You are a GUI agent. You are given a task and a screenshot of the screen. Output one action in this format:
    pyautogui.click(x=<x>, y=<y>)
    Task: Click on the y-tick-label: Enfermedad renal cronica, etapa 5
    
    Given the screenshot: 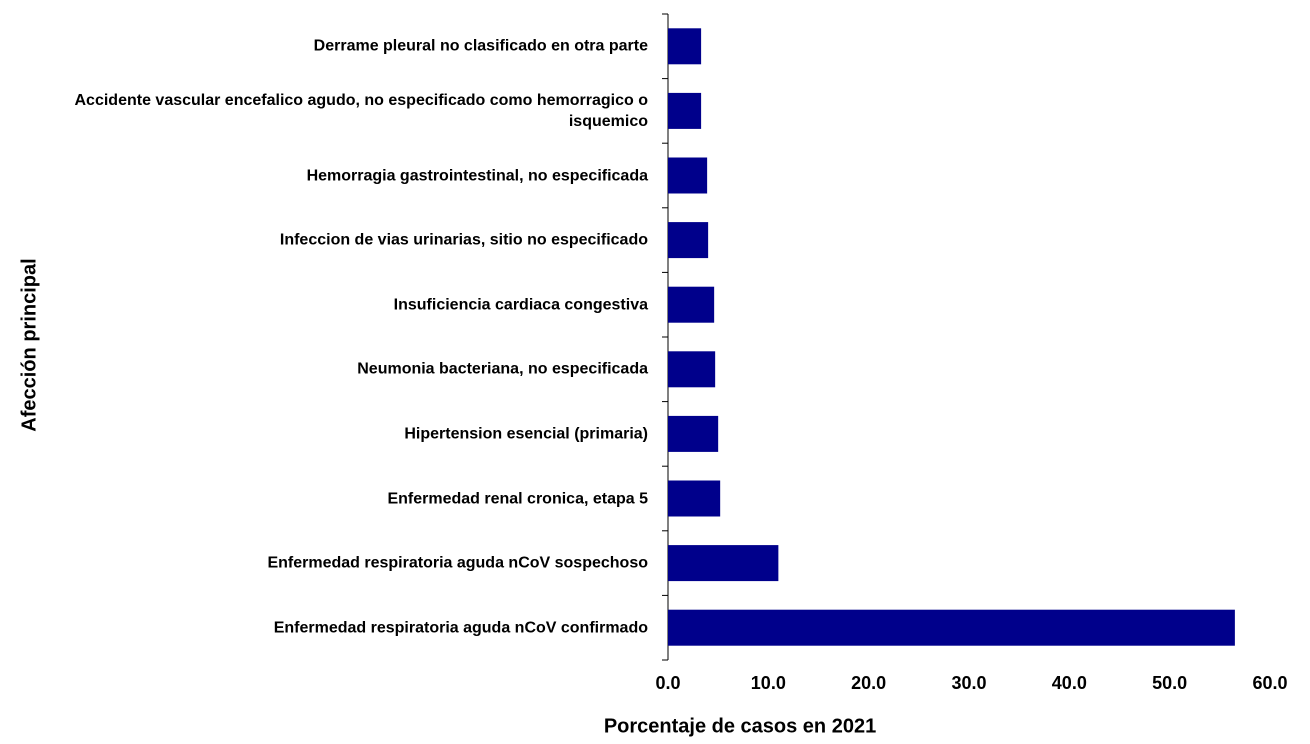 What is the action you would take?
    pyautogui.click(x=517, y=498)
    